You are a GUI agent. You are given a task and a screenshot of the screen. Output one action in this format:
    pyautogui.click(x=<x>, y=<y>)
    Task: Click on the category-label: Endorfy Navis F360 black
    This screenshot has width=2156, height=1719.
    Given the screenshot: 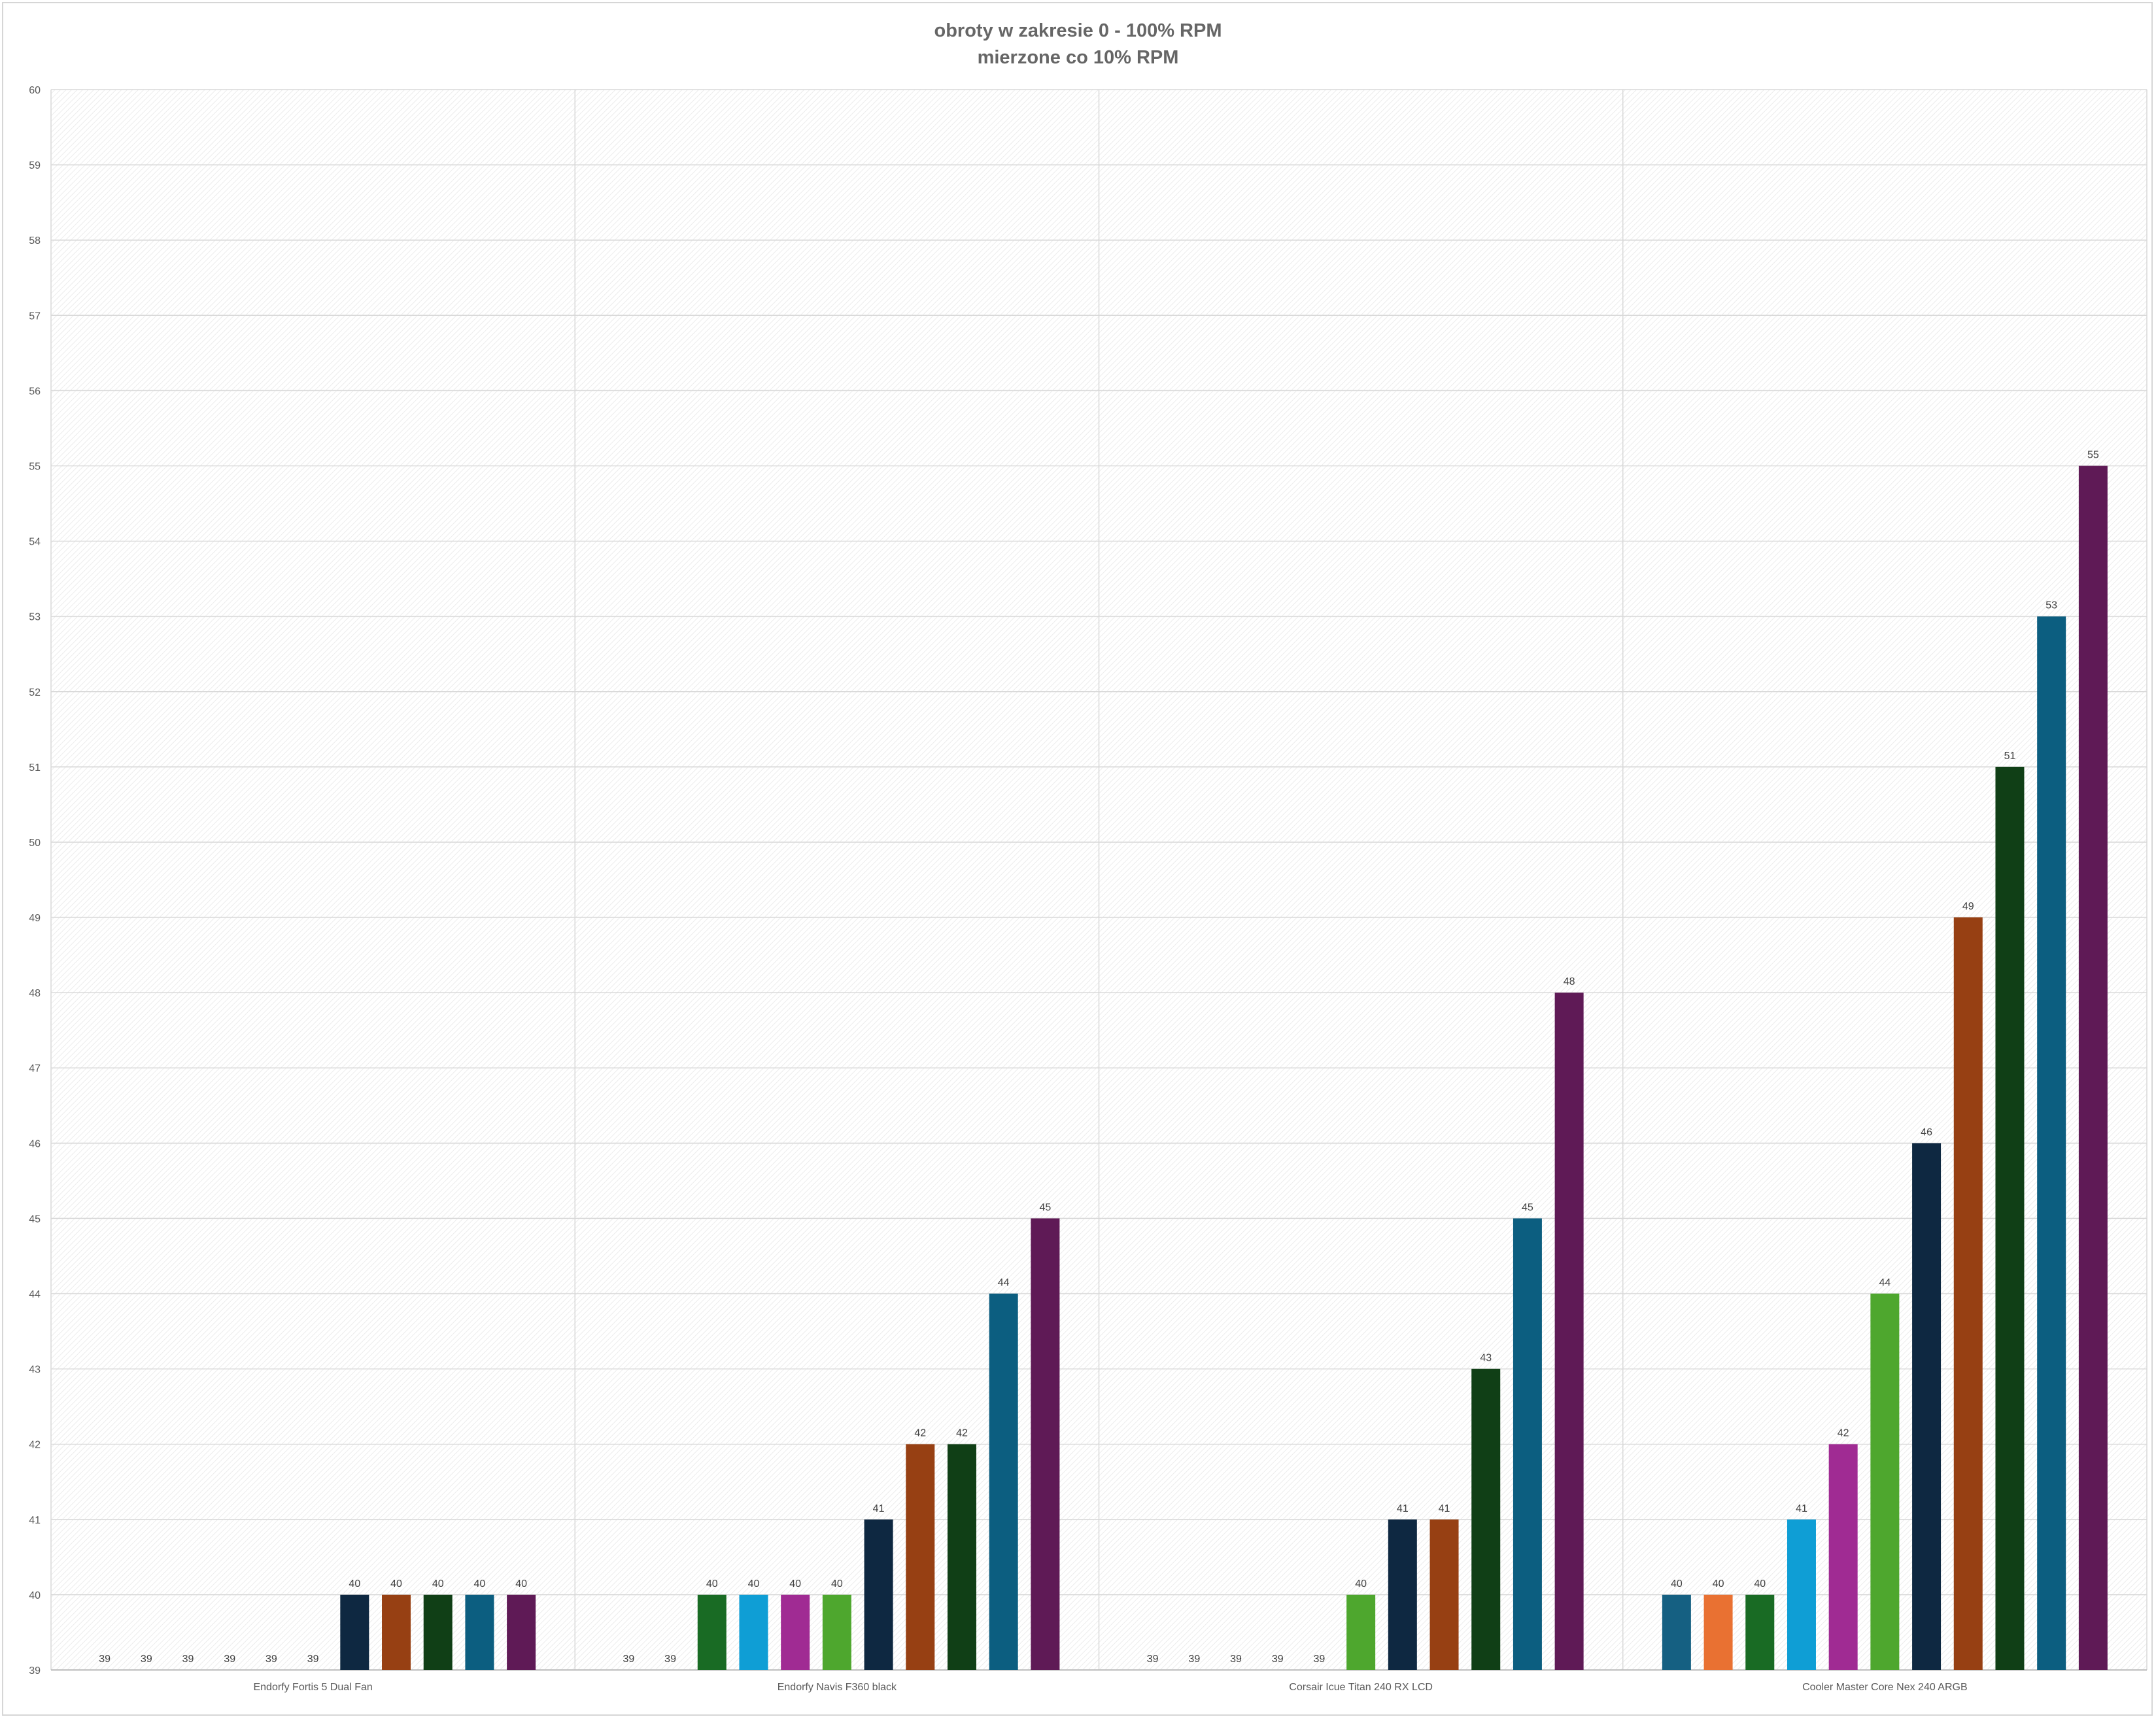 What is the action you would take?
    pyautogui.click(x=837, y=1687)
    